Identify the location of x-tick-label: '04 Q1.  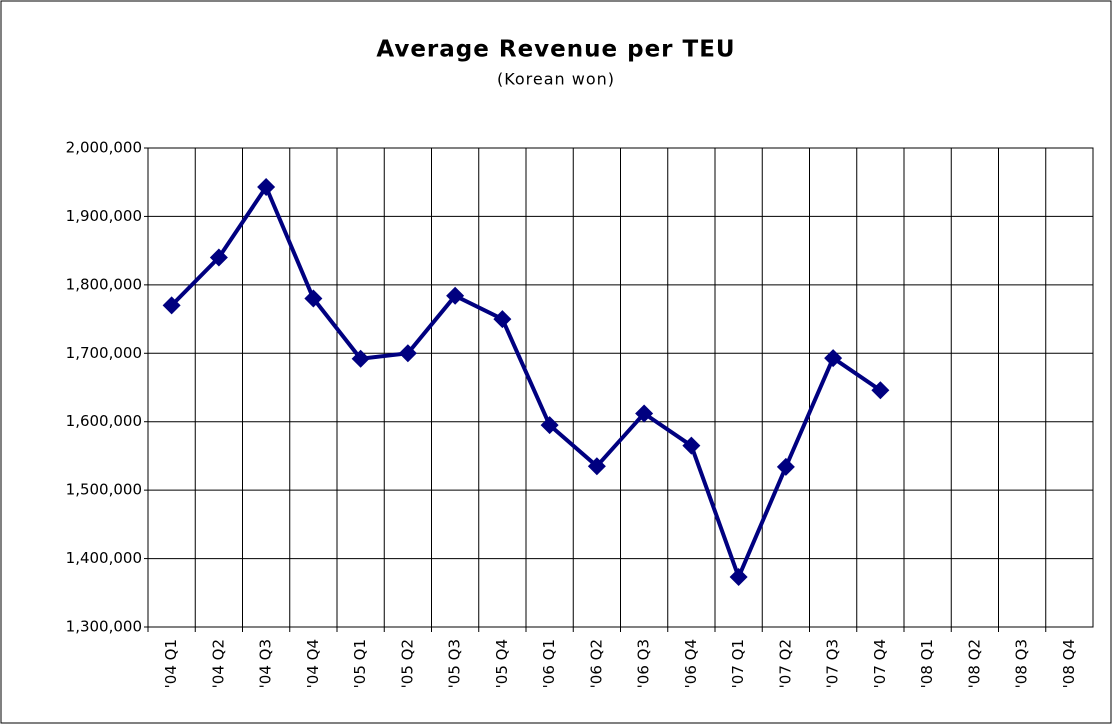
(171, 663).